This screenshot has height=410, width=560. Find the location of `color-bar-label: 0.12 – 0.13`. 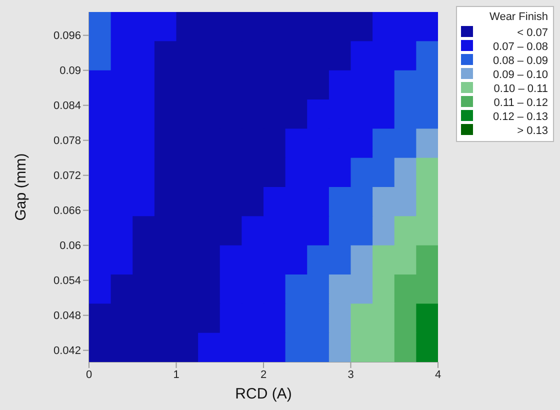

color-bar-label: 0.12 – 0.13 is located at coordinates (520, 117).